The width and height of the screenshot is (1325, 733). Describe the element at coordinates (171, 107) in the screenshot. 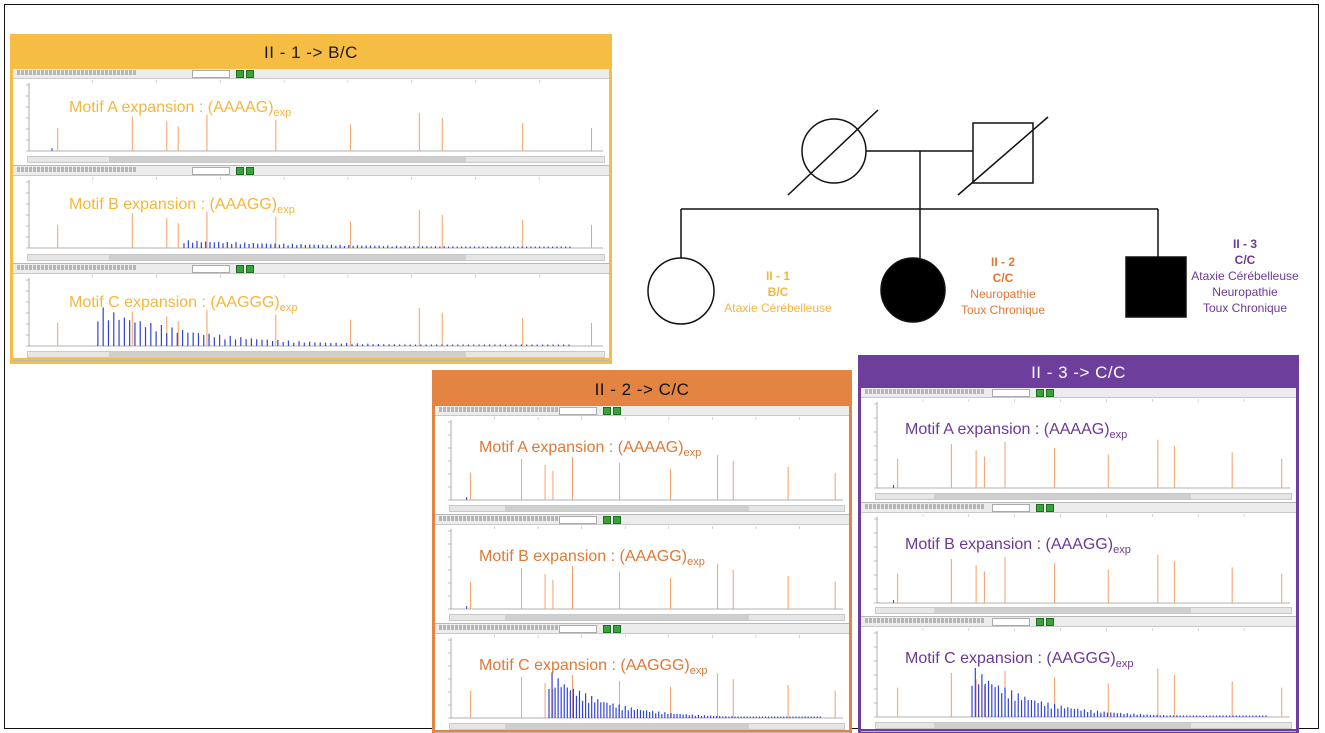

I see `motif-label-text: Motif A expansion : (AAAAG)` at that location.